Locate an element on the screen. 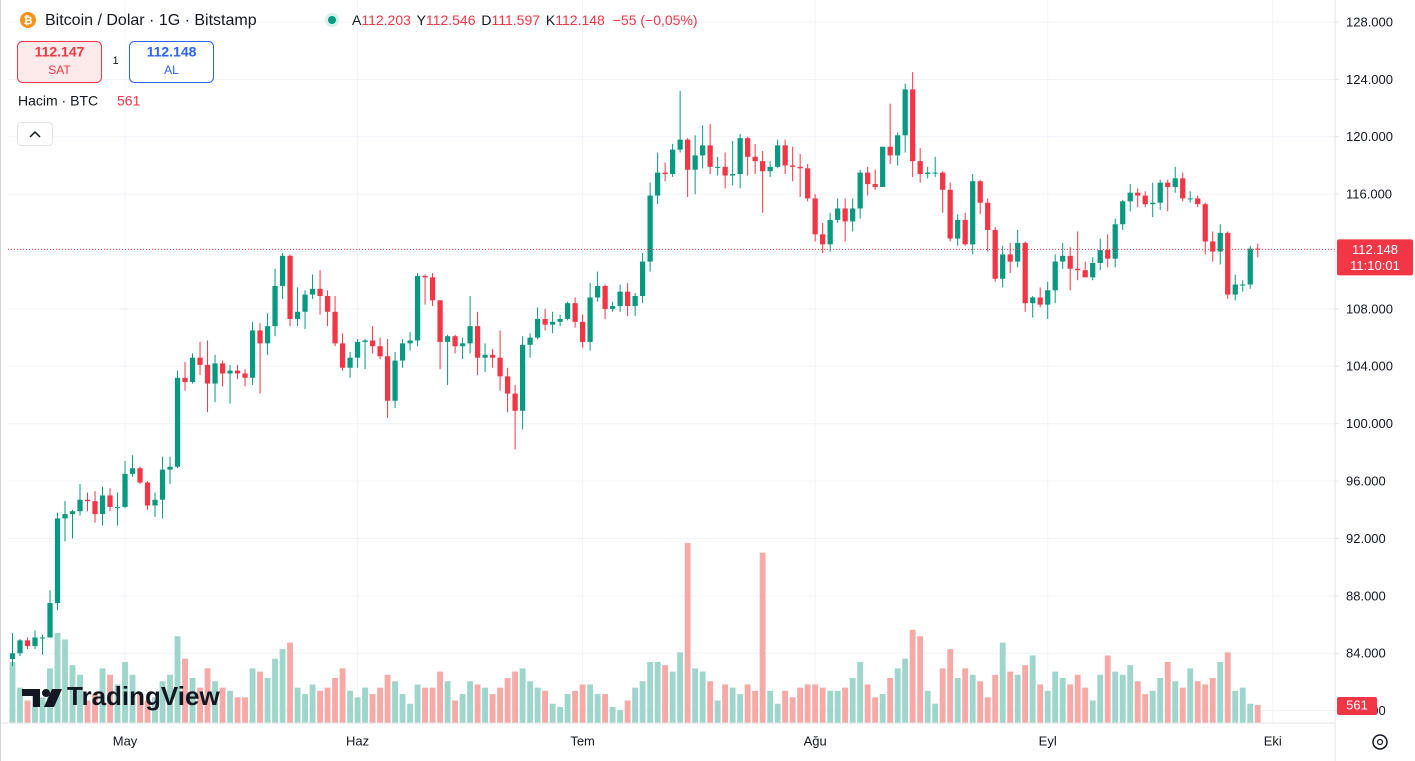  quantity: 1 is located at coordinates (115, 61).